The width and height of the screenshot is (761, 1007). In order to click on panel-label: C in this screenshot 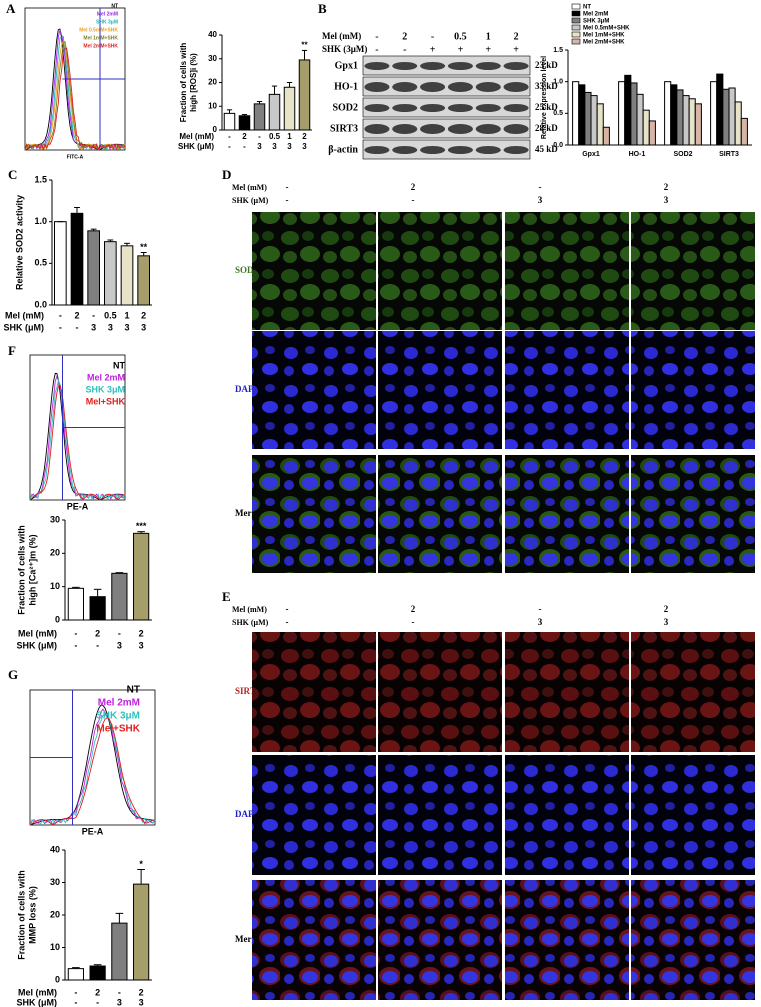, I will do `click(12, 174)`.